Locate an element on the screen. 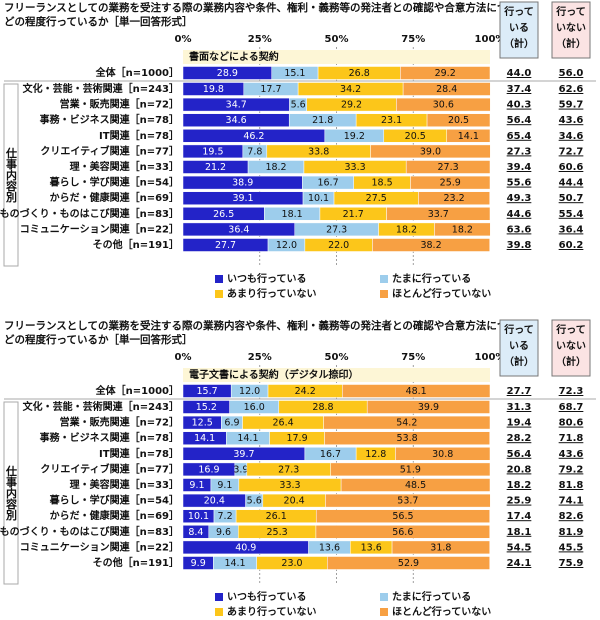  data-label: 9.1 is located at coordinates (196, 485).